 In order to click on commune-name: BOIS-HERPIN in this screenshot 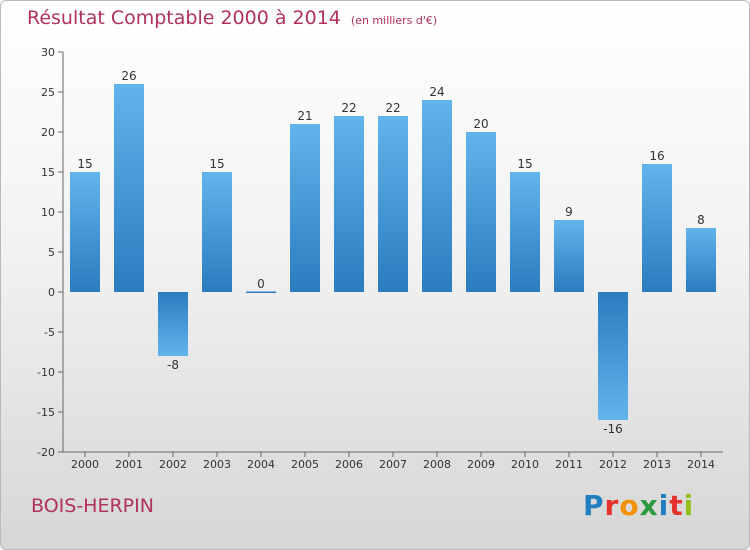, I will do `click(92, 506)`.